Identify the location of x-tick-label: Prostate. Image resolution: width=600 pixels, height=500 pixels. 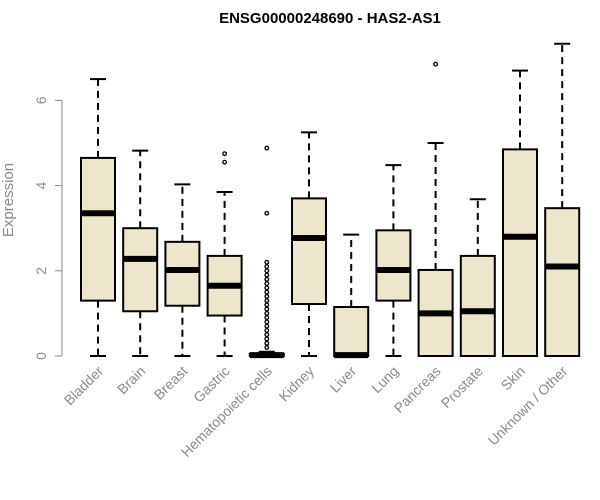
(462, 387).